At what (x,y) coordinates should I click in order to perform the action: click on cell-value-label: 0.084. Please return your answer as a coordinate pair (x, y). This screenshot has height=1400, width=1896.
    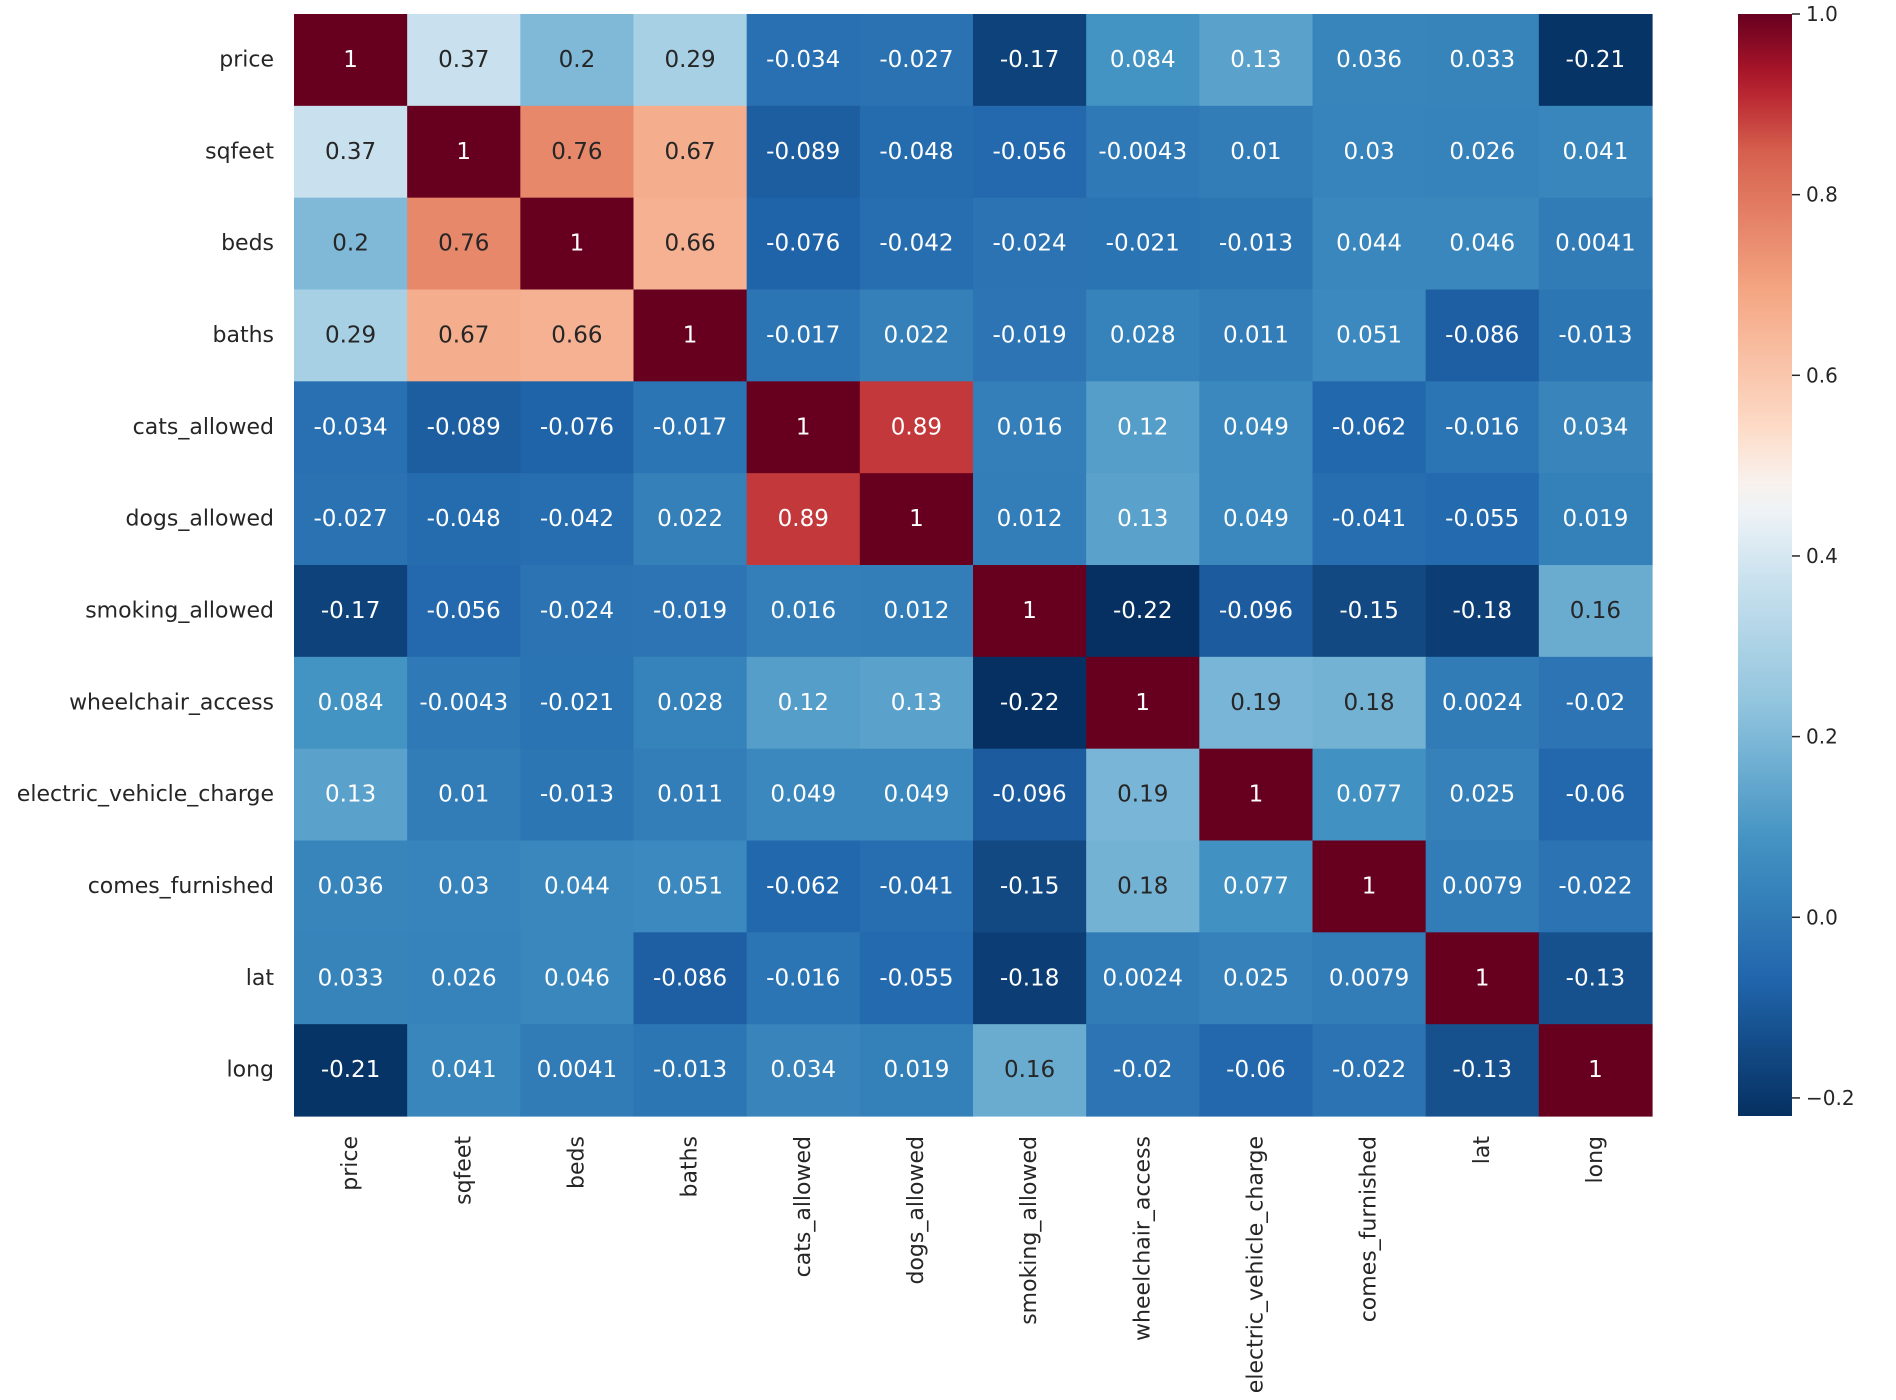
    Looking at the image, I should click on (351, 703).